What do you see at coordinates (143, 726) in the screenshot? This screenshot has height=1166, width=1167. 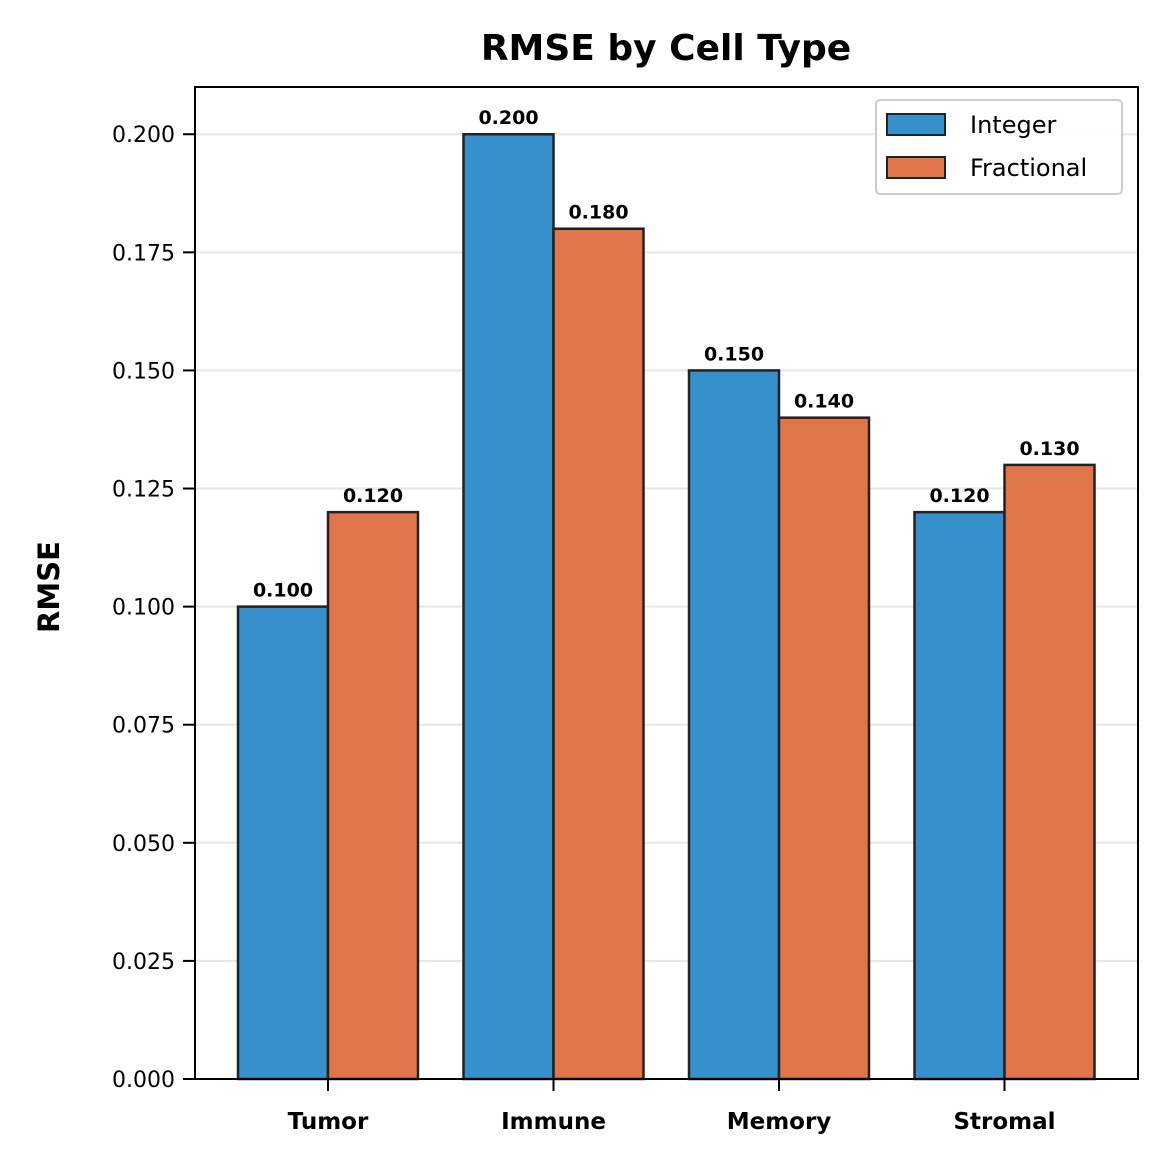 I see `y-tick-label: 0.075` at bounding box center [143, 726].